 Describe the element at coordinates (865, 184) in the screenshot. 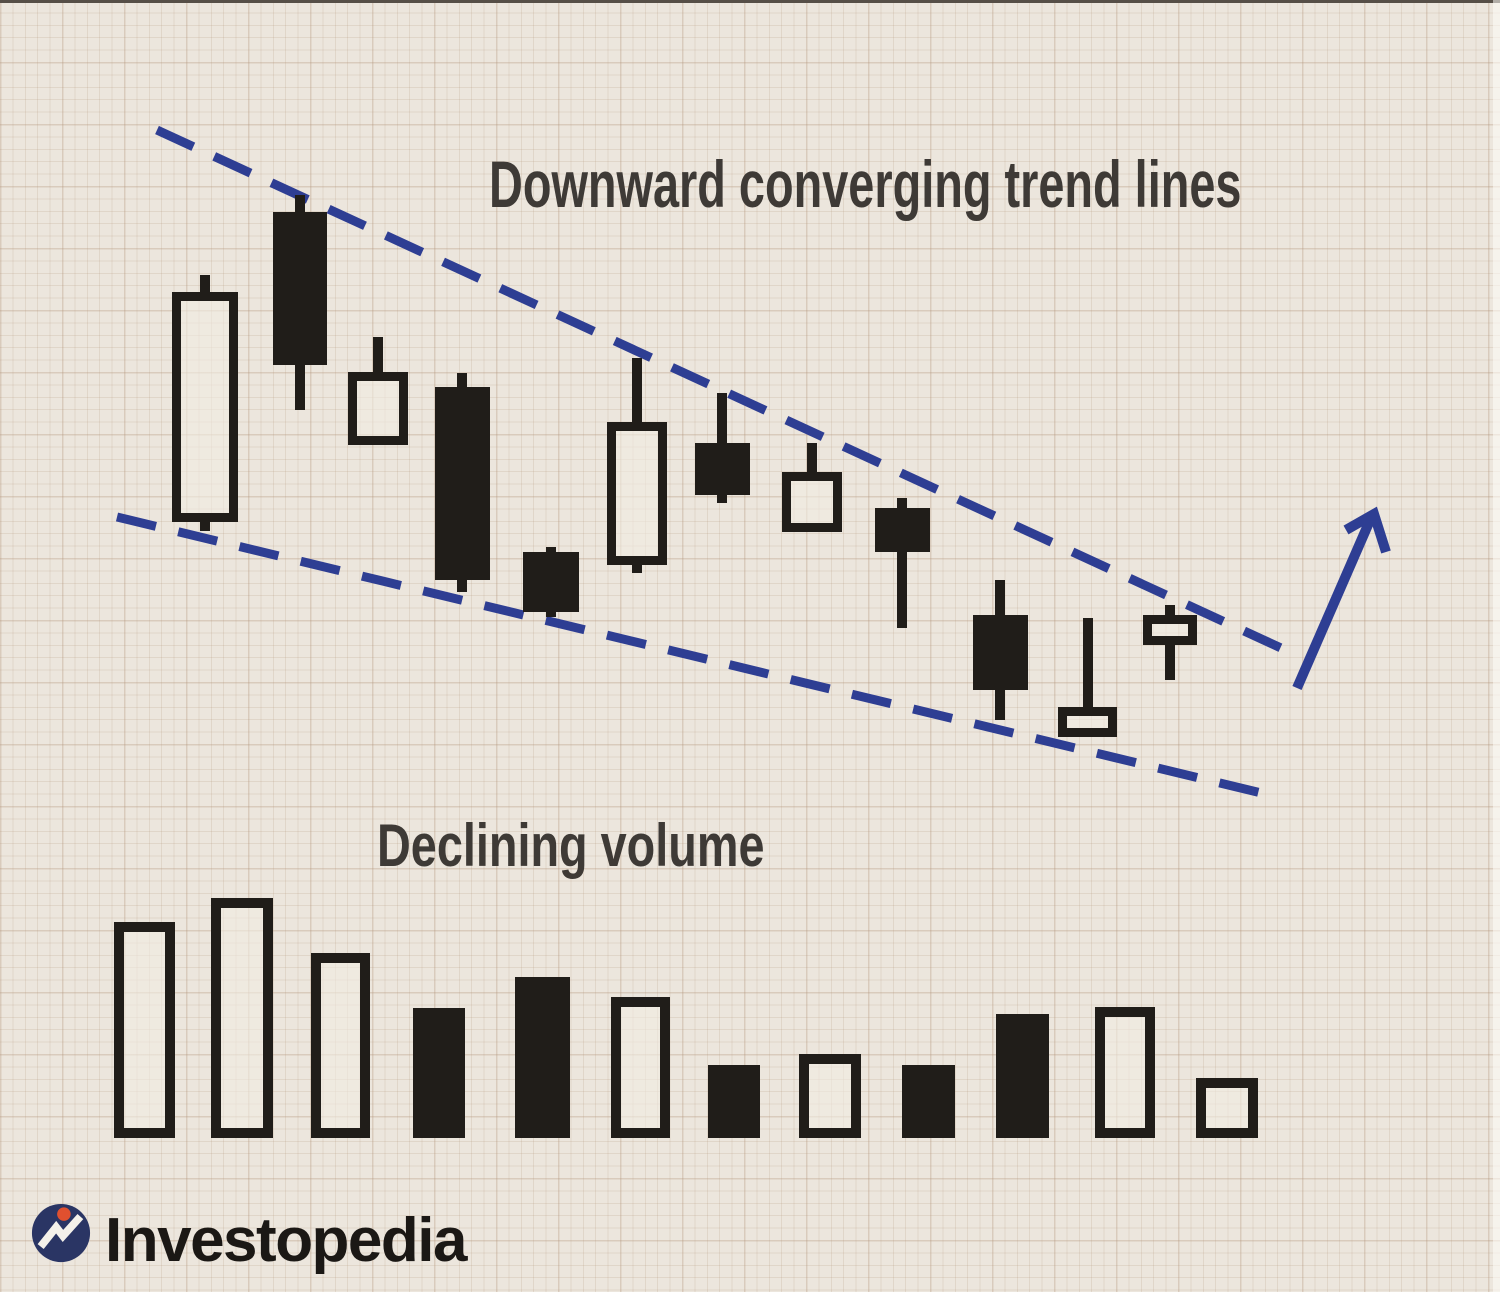

I see `trend-lines-title: Downward converging trend lines` at that location.